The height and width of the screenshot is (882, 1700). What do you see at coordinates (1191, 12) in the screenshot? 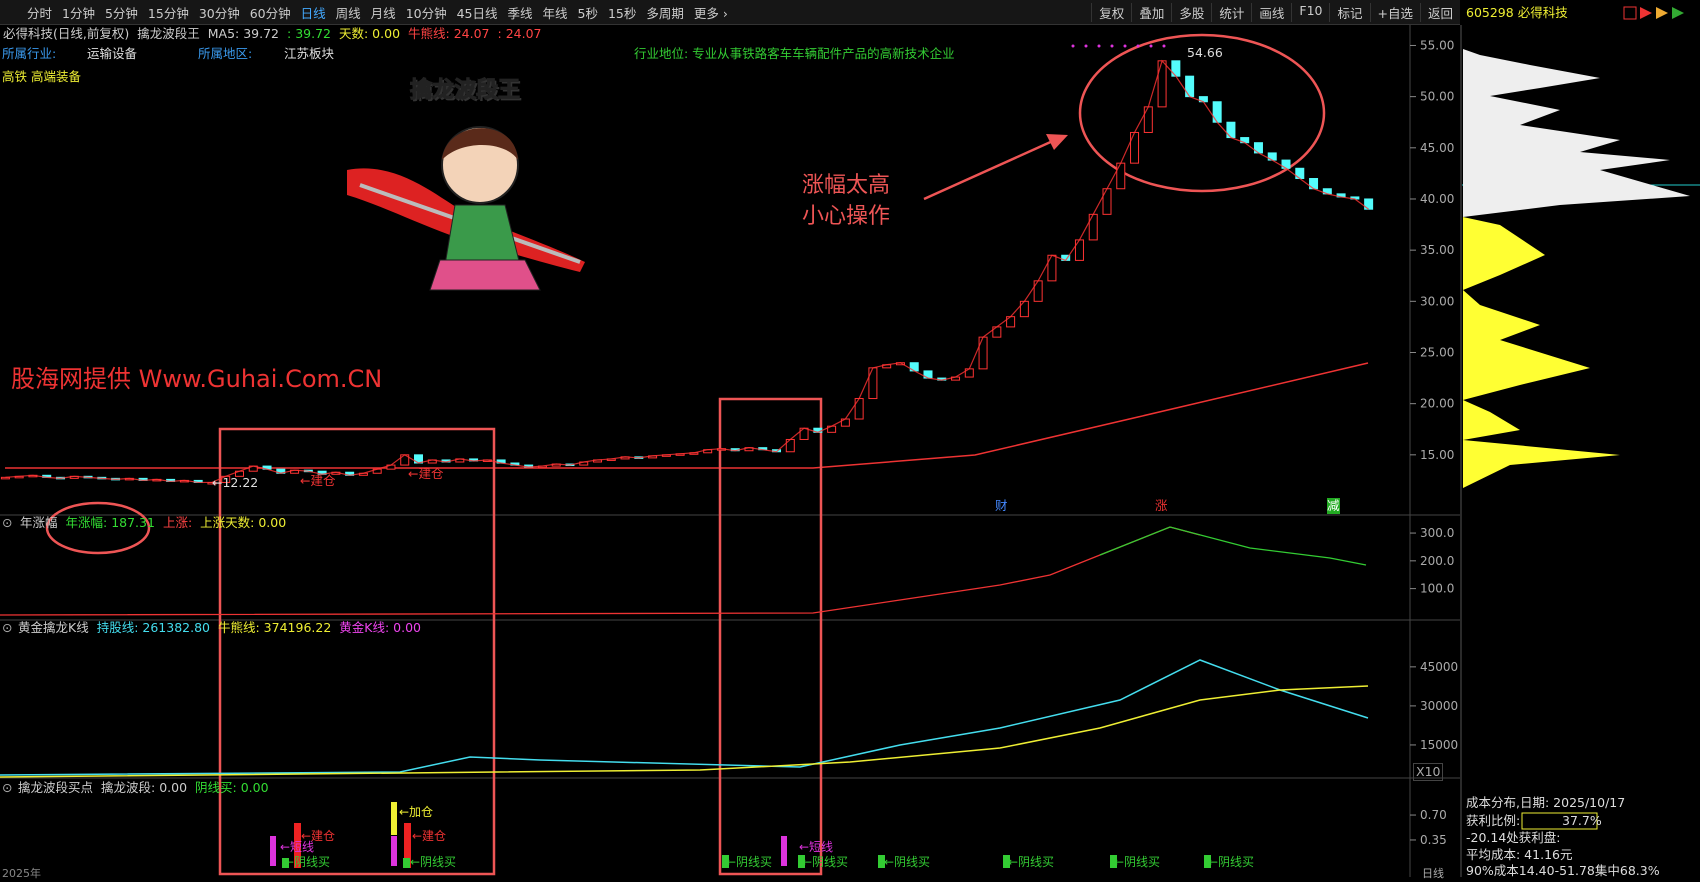
I see `tool-button: 多股` at bounding box center [1191, 12].